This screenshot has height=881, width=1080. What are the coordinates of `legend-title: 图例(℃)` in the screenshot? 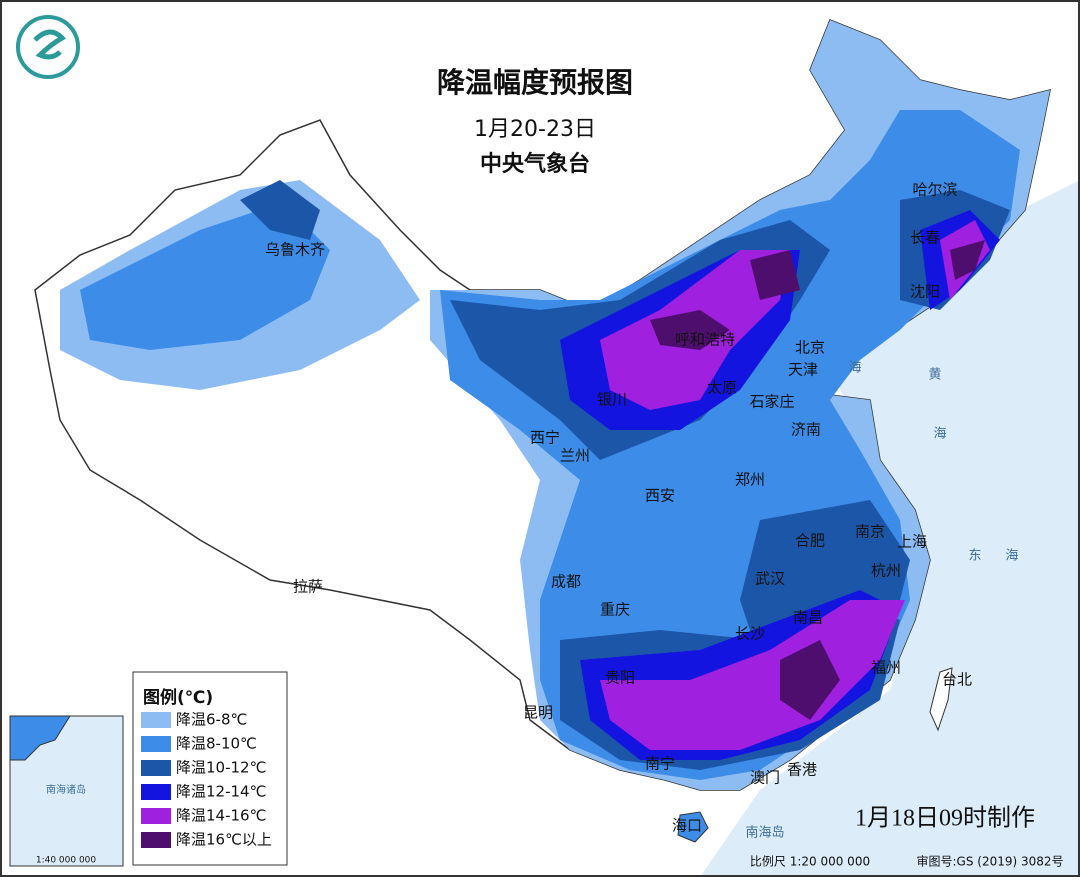 It's located at (178, 697).